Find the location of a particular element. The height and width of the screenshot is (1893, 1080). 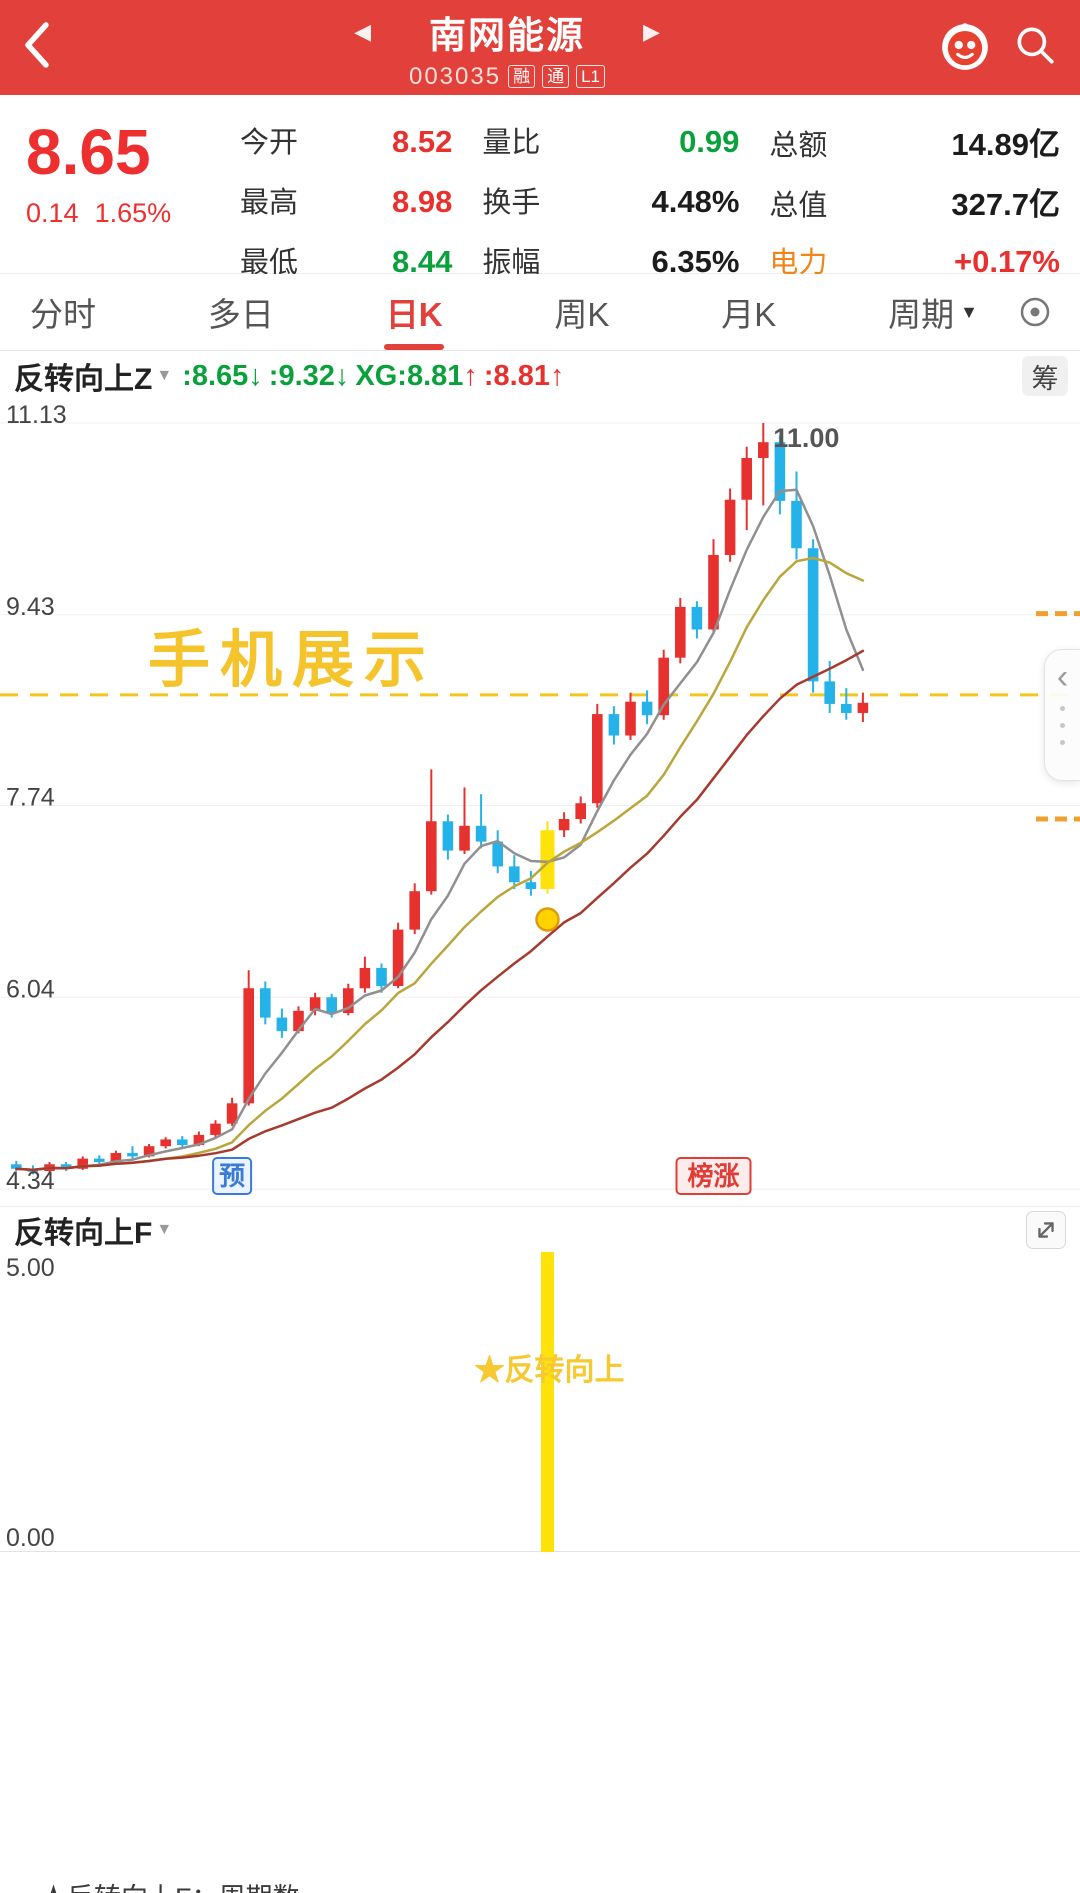

stat-value: 6.35% is located at coordinates (695, 261).